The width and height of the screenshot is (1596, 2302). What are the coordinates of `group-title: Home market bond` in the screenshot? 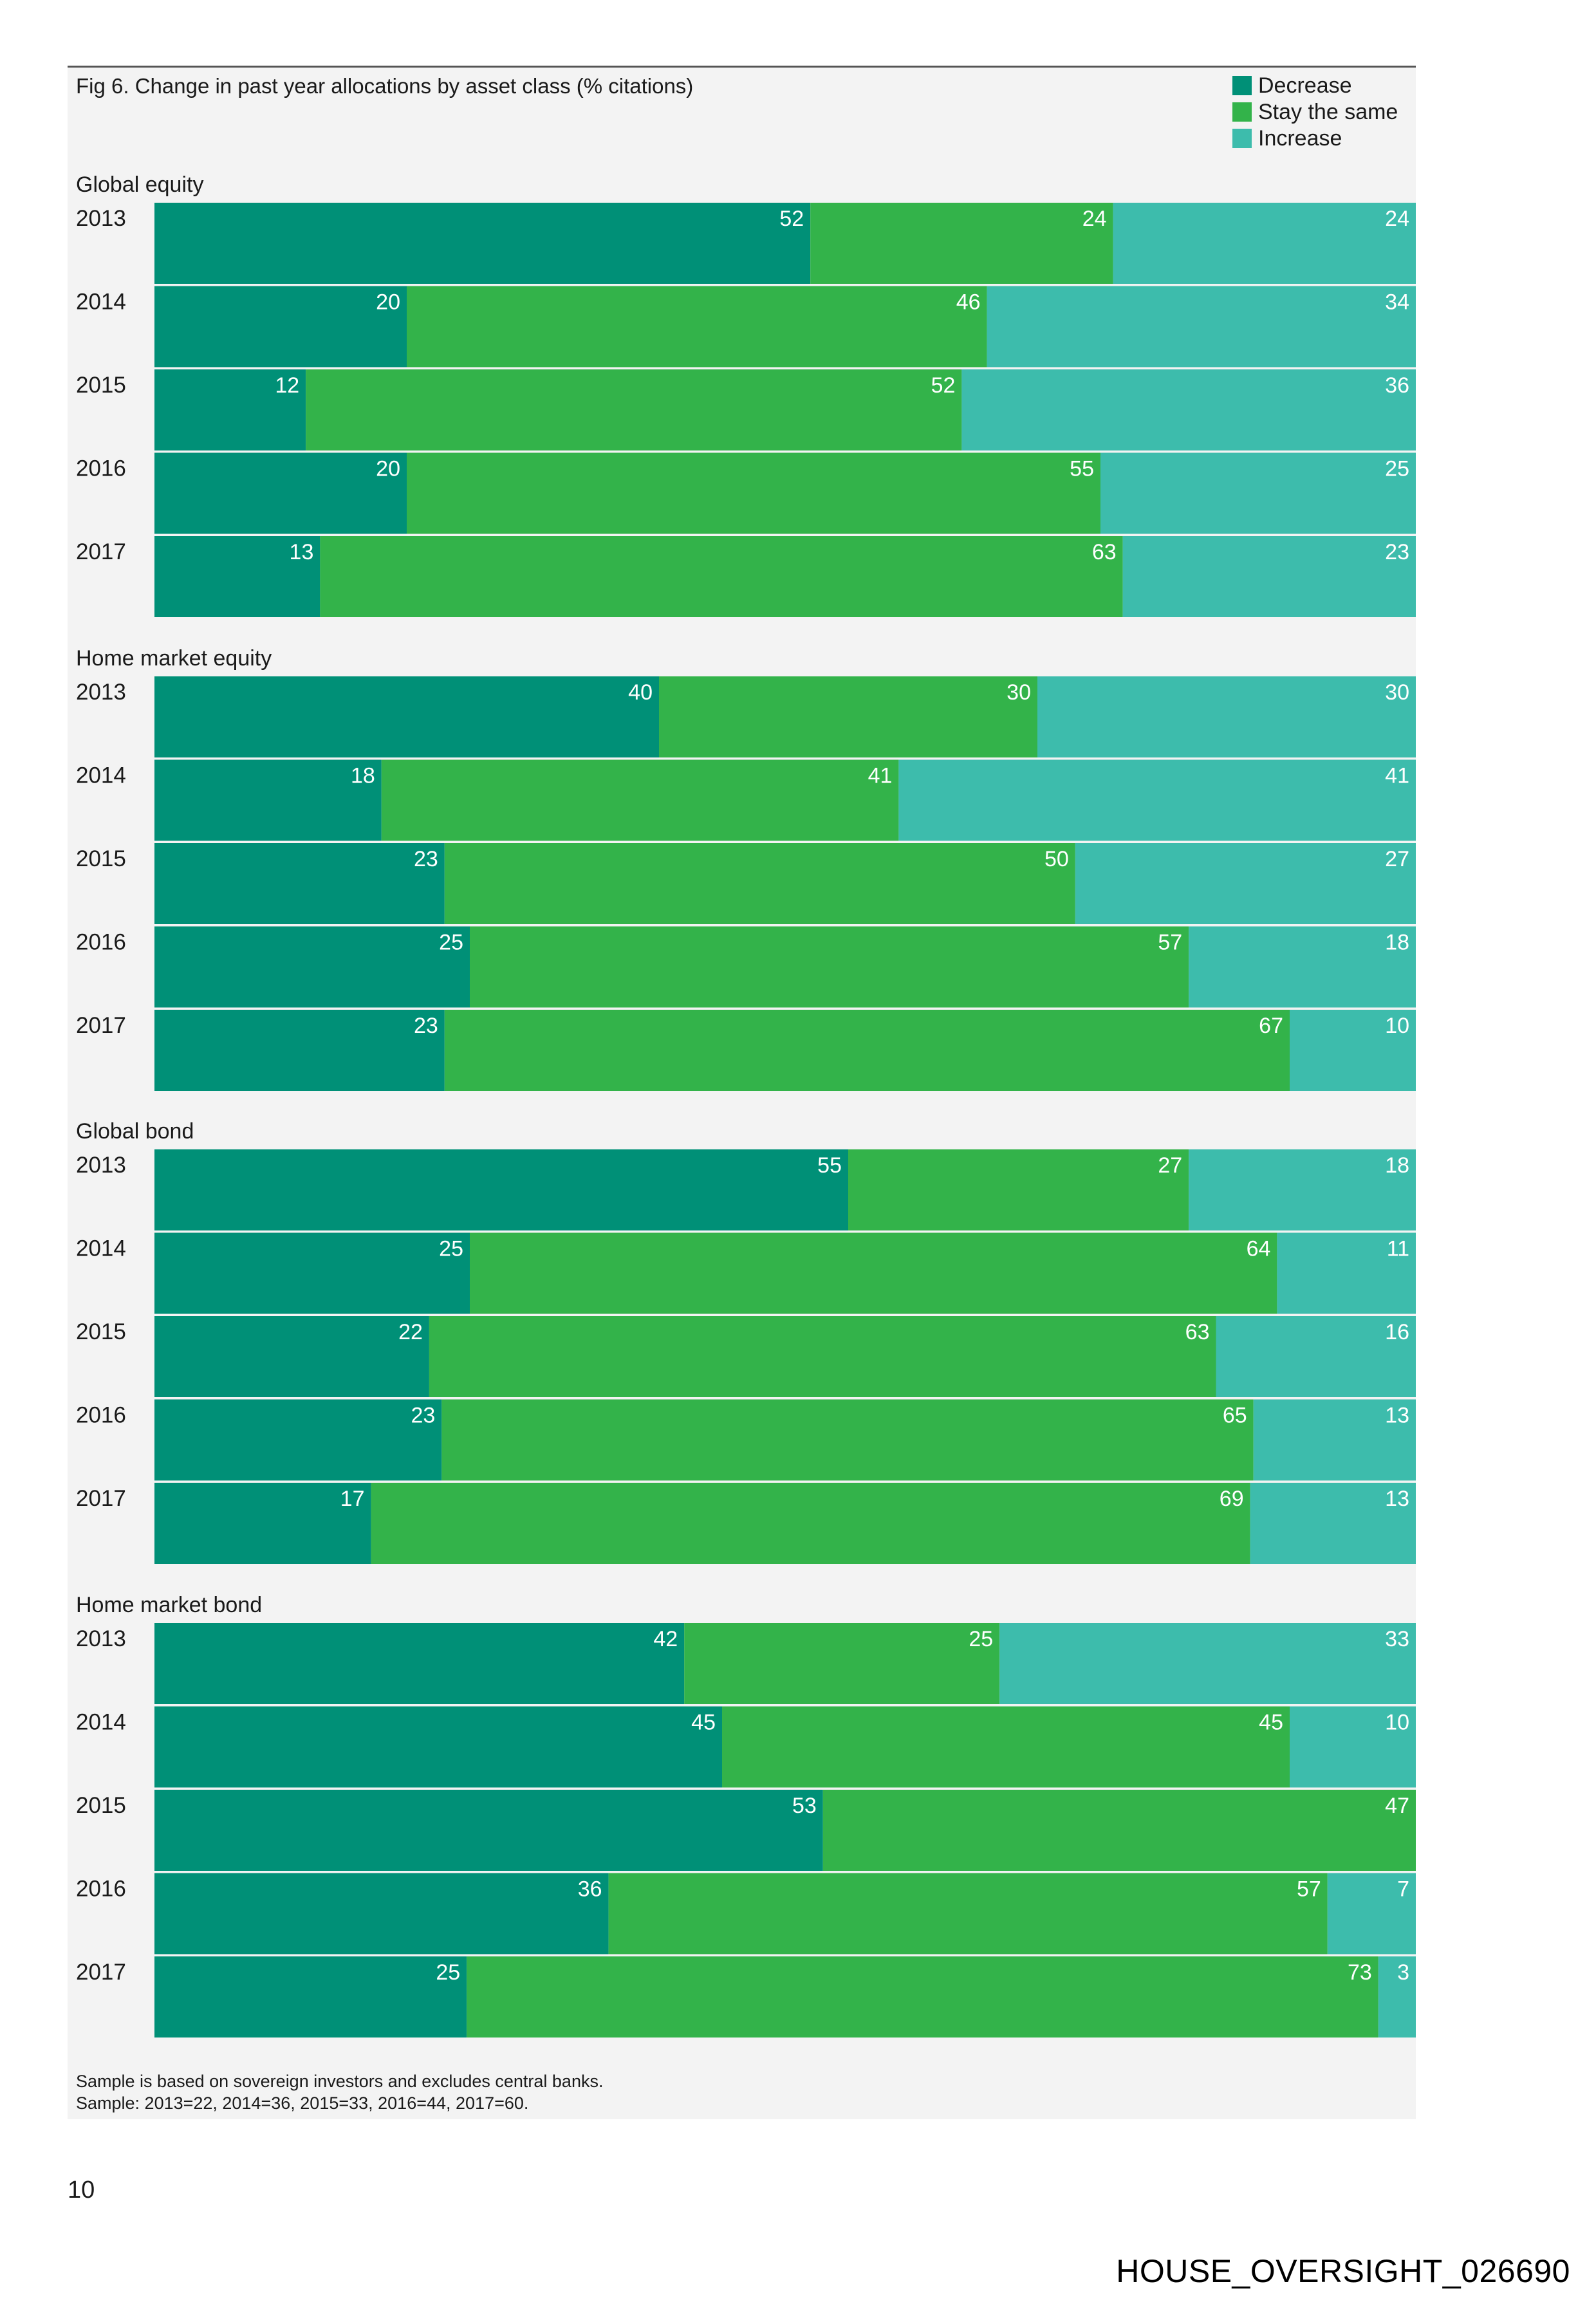 It's located at (169, 1605).